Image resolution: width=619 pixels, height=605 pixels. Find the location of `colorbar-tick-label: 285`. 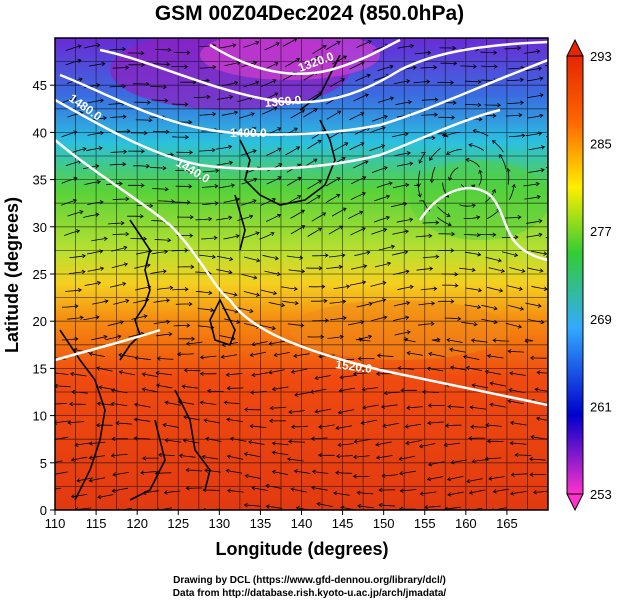

colorbar-tick-label: 285 is located at coordinates (601, 144).